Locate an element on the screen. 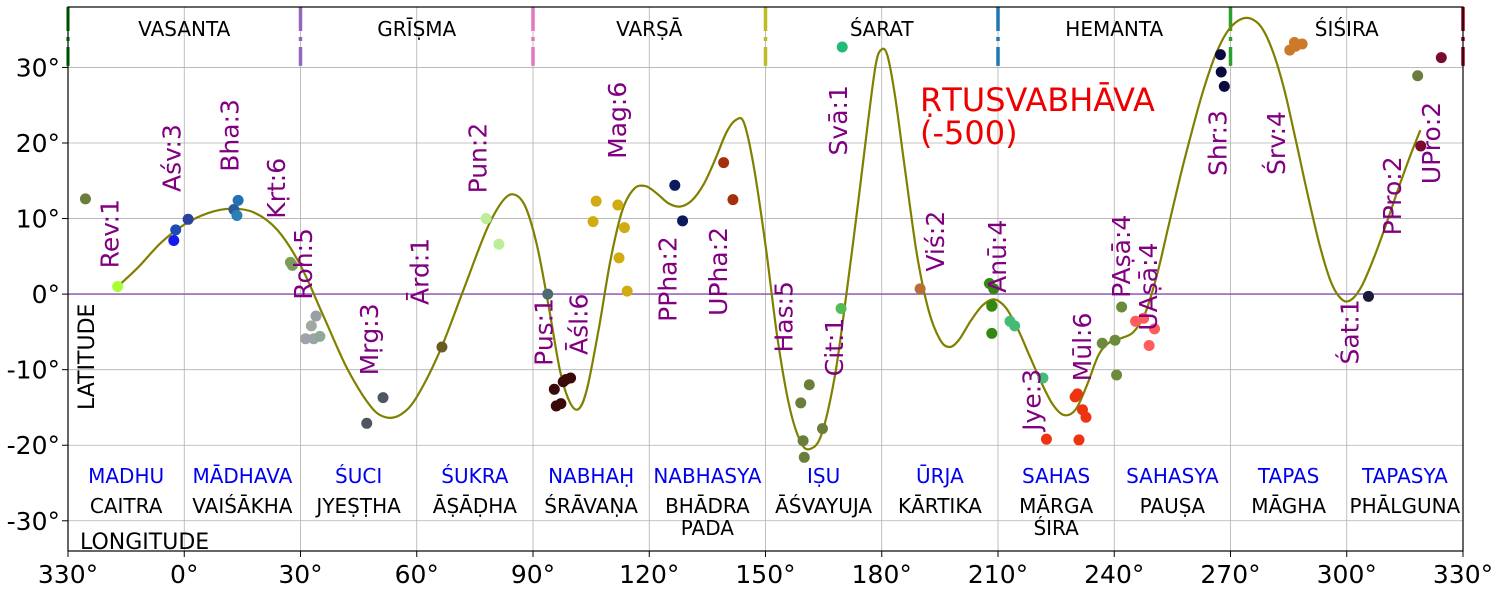  civil-month-label: MĀRGA is located at coordinates (1056, 506).